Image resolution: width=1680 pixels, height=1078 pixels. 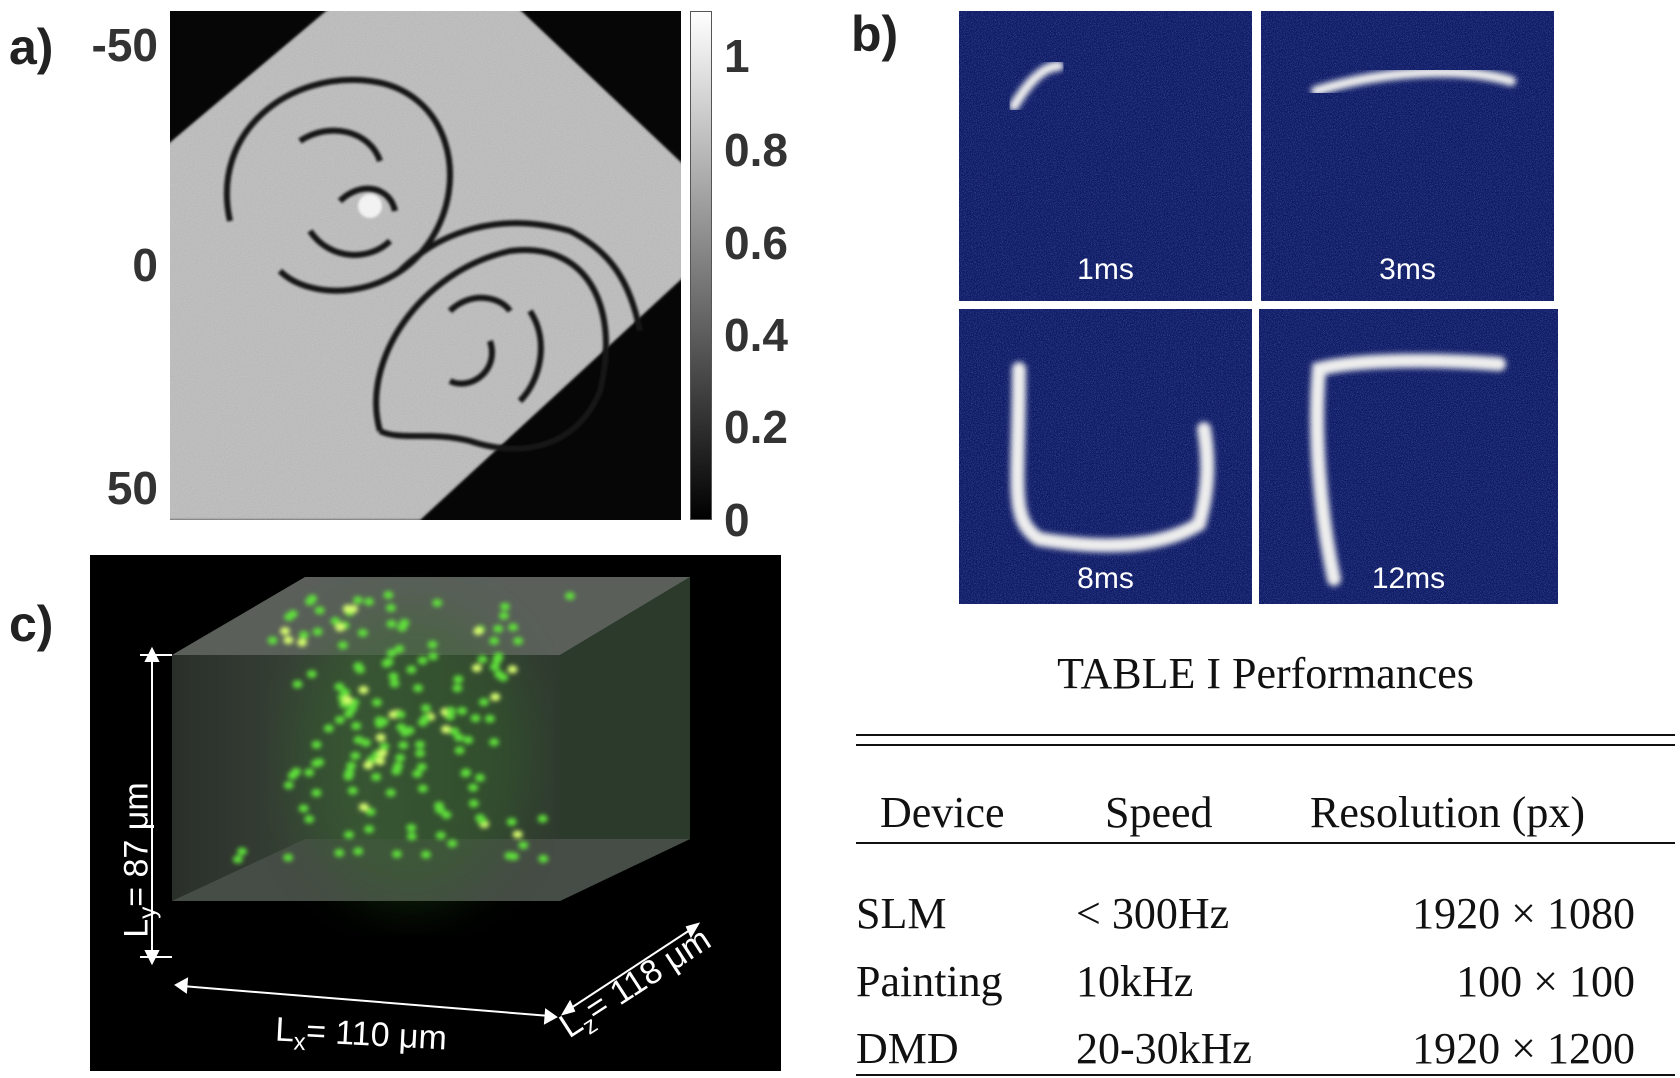 I want to click on table-cell: 10kHz, so click(x=1135, y=981).